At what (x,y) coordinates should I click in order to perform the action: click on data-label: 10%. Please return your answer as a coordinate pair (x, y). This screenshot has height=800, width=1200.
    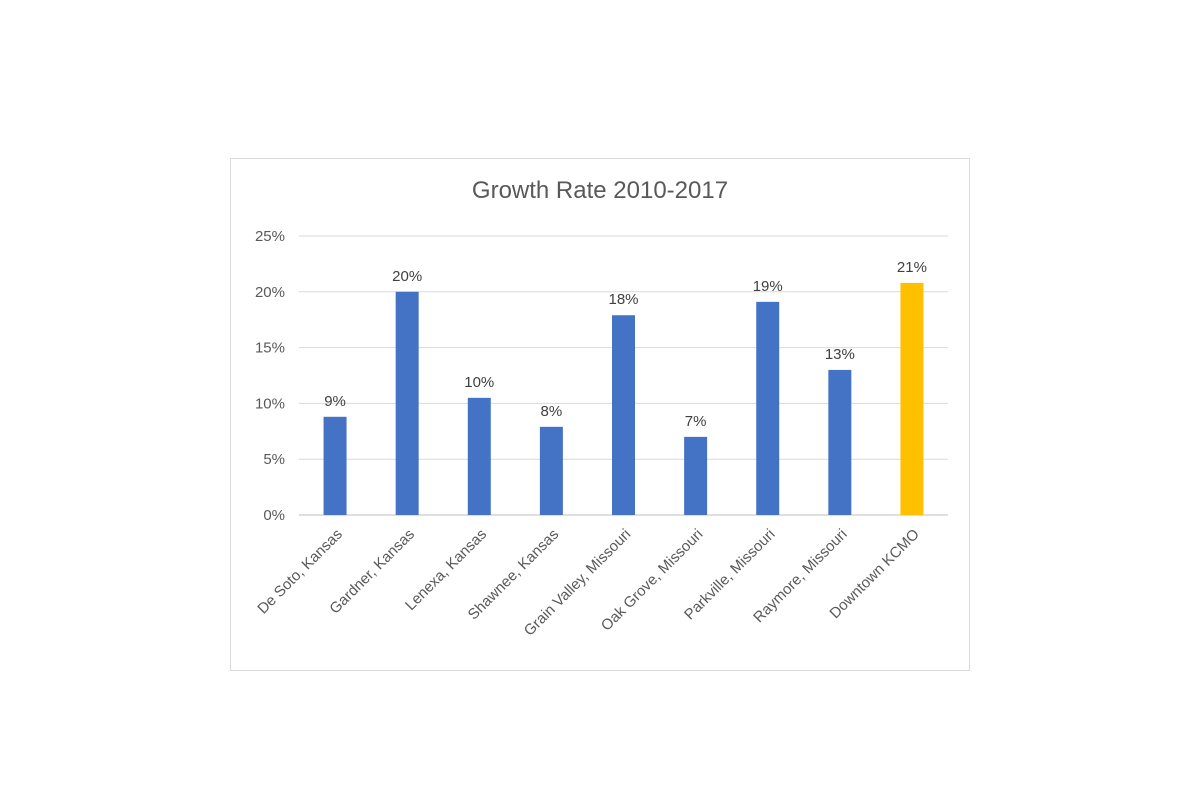
    Looking at the image, I should click on (479, 382).